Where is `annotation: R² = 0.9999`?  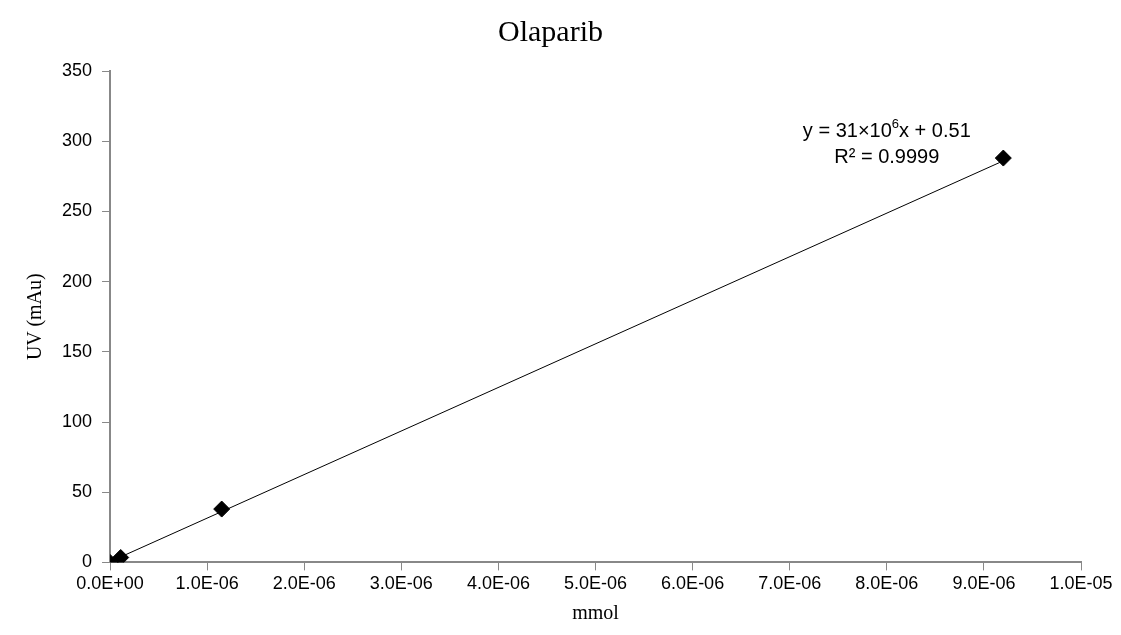
annotation: R² = 0.9999 is located at coordinates (887, 155).